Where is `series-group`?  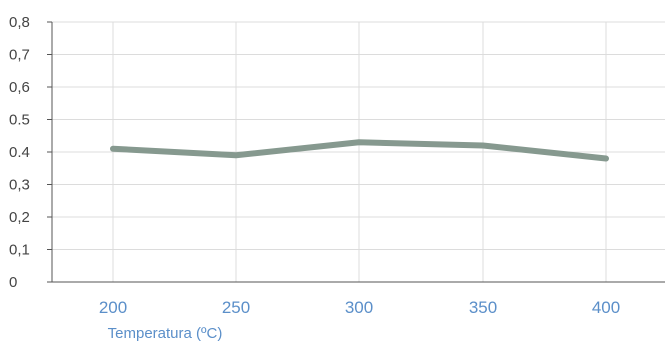 series-group is located at coordinates (359, 150).